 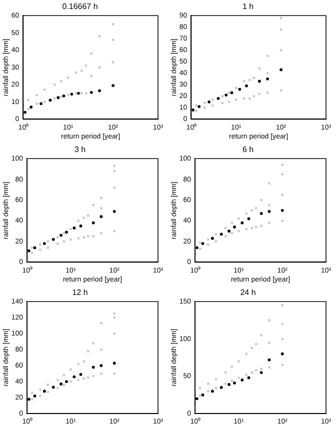 What do you see at coordinates (248, 7) in the screenshot?
I see `chart-title: 1 h` at bounding box center [248, 7].